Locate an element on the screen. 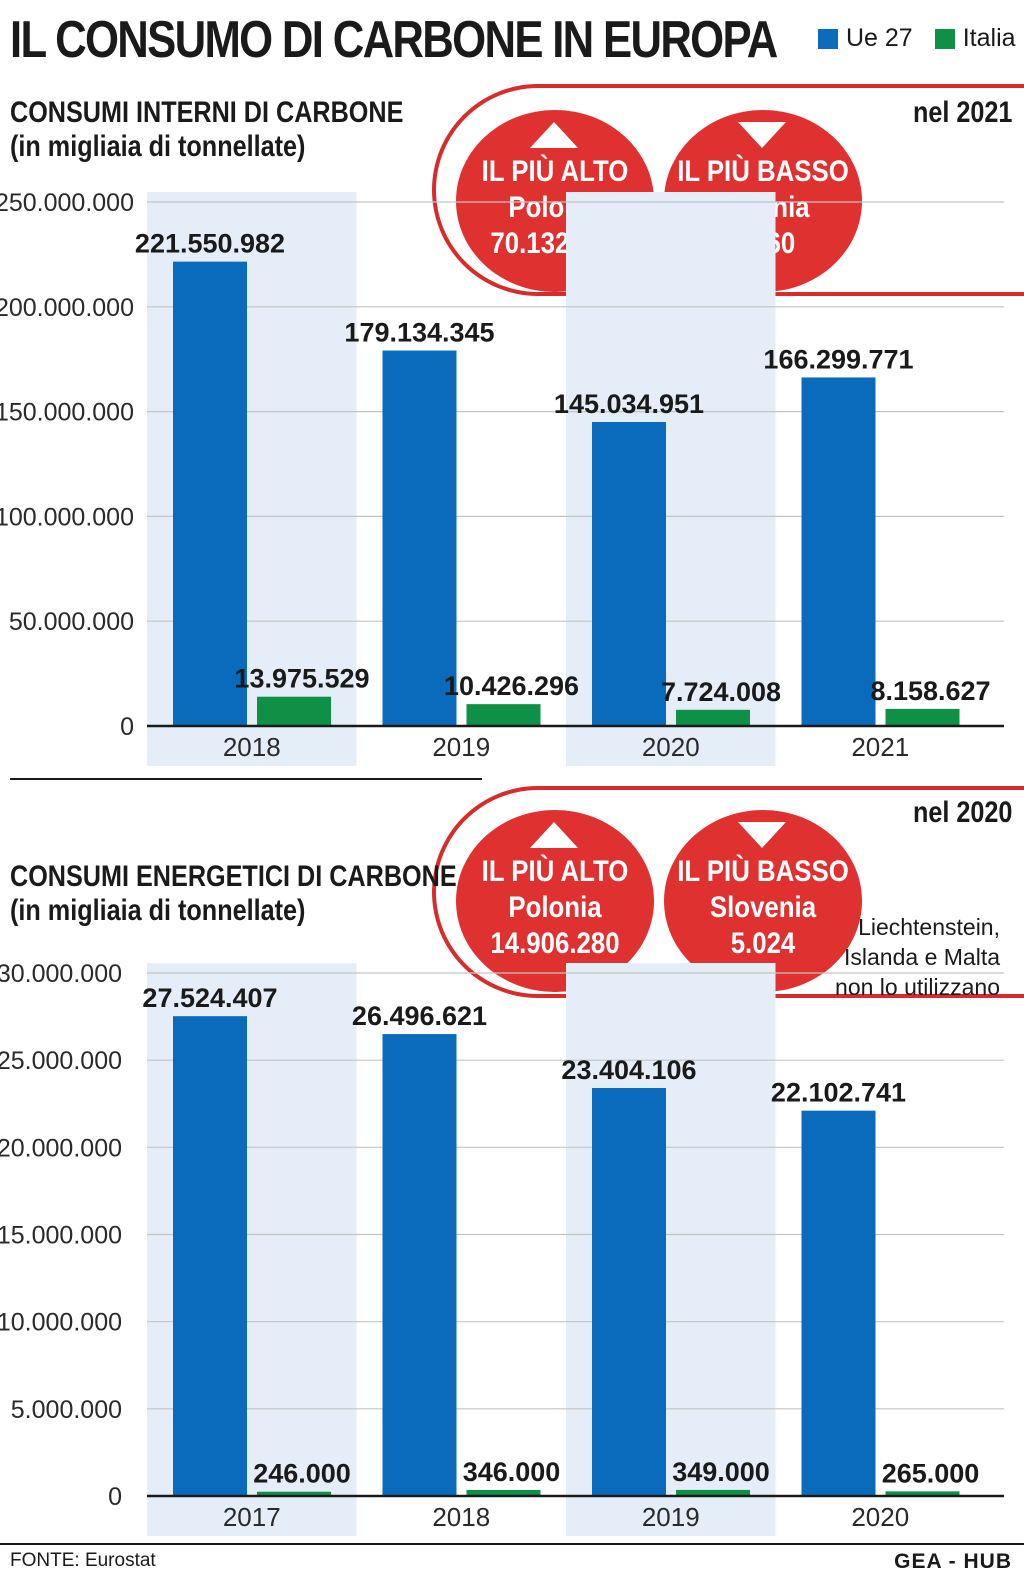 The image size is (1024, 1596). legend-label-italia: Italia is located at coordinates (989, 38).